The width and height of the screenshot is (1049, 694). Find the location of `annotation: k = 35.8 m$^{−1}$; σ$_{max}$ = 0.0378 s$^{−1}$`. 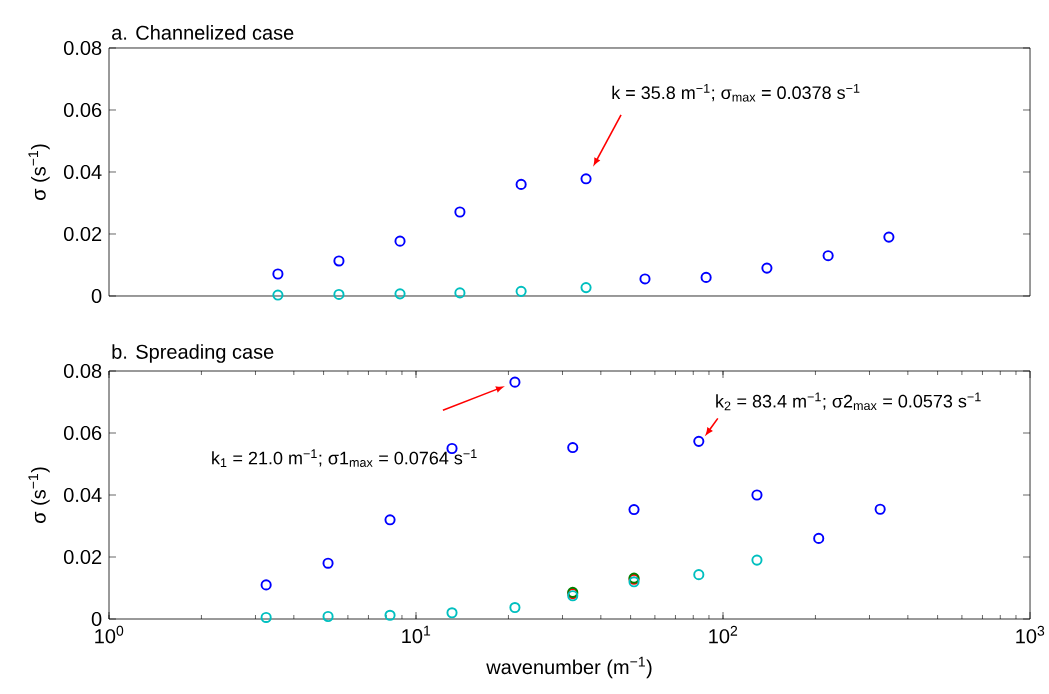

annotation: k = 35.8 m$^{−1}$; σ$_{max}$ = 0.0378 s$^{−1}$ is located at coordinates (736, 93).